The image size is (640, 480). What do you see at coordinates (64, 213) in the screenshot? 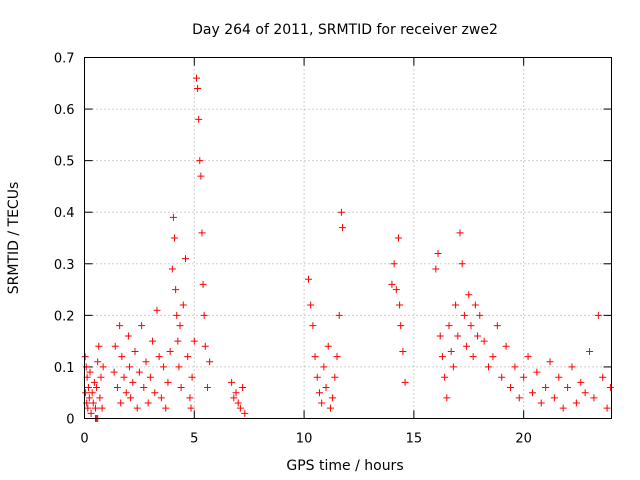
I see `y-tick-label: 0.4` at bounding box center [64, 213].